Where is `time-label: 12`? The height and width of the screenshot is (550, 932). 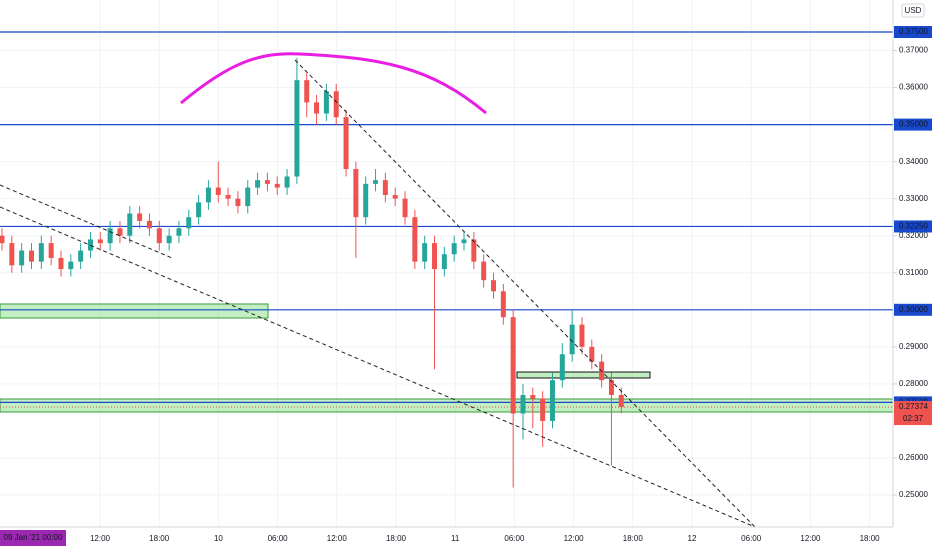
time-label: 12 is located at coordinates (692, 538).